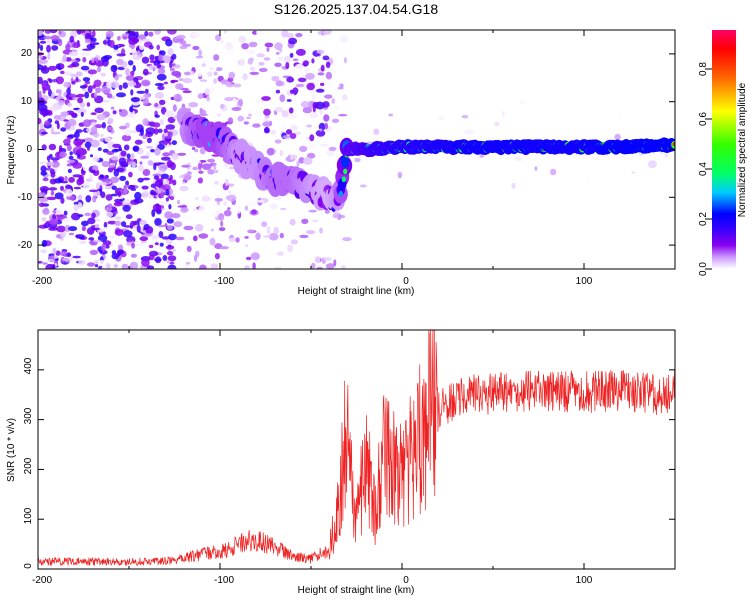 Image resolution: width=750 pixels, height=600 pixels. Describe the element at coordinates (356, 9) in the screenshot. I see `figure-title: S126.2025.137.04.54.G18` at that location.